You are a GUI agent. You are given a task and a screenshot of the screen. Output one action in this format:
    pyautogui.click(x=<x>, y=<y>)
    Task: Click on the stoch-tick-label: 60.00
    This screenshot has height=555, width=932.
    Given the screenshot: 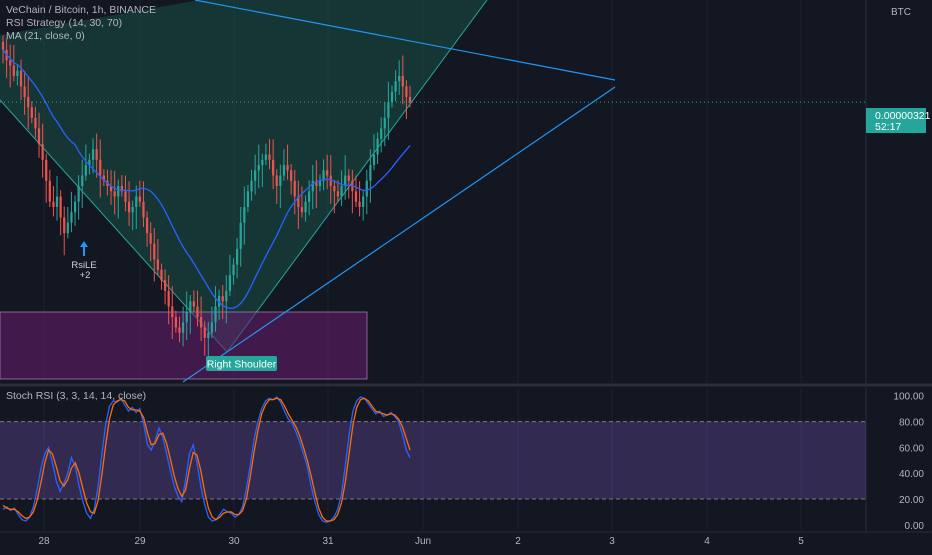 What is the action you would take?
    pyautogui.click(x=911, y=448)
    